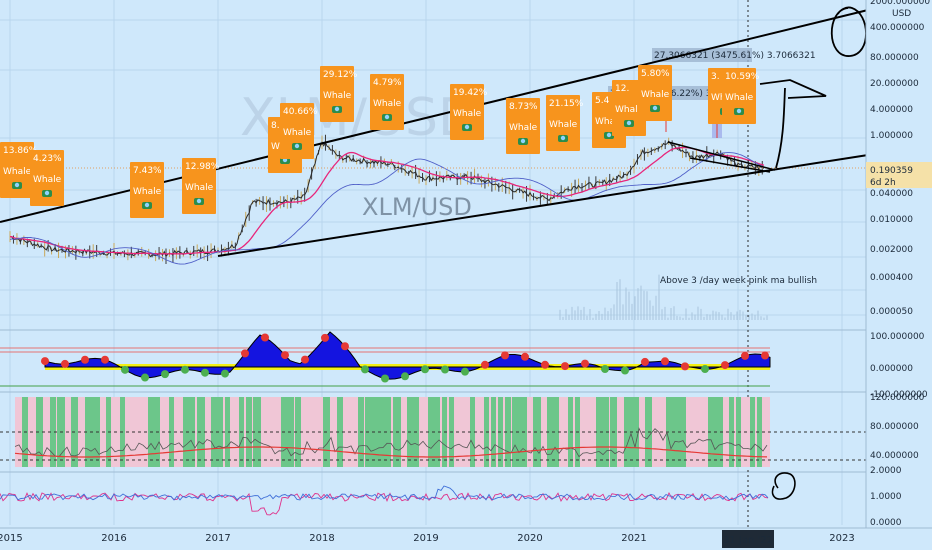 This screenshot has height=550, width=932. I want to click on cursor-date-tag, so click(748, 539).